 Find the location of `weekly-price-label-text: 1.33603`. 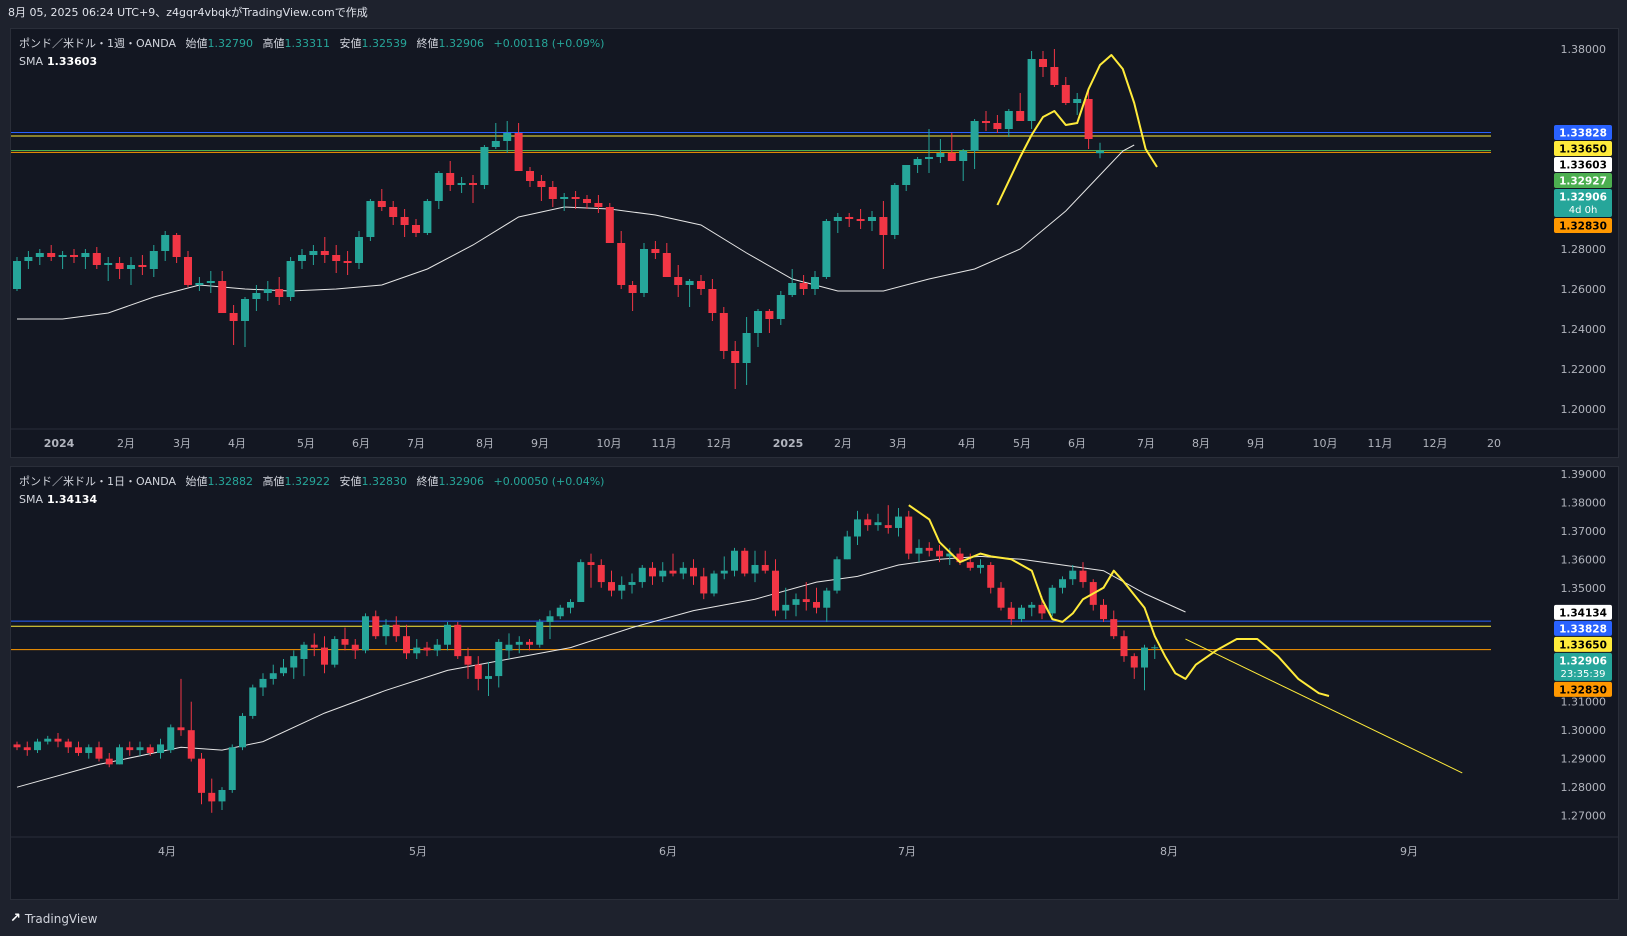

weekly-price-label-text: 1.33603 is located at coordinates (1583, 165).